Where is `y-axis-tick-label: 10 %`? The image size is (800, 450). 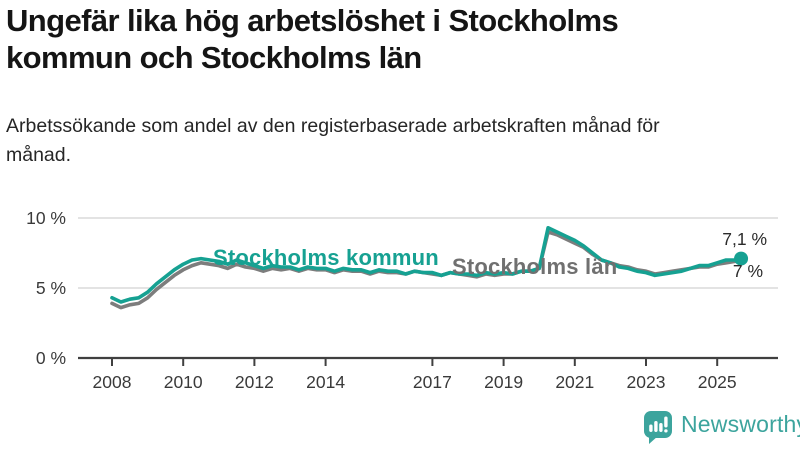 y-axis-tick-label: 10 % is located at coordinates (46, 218).